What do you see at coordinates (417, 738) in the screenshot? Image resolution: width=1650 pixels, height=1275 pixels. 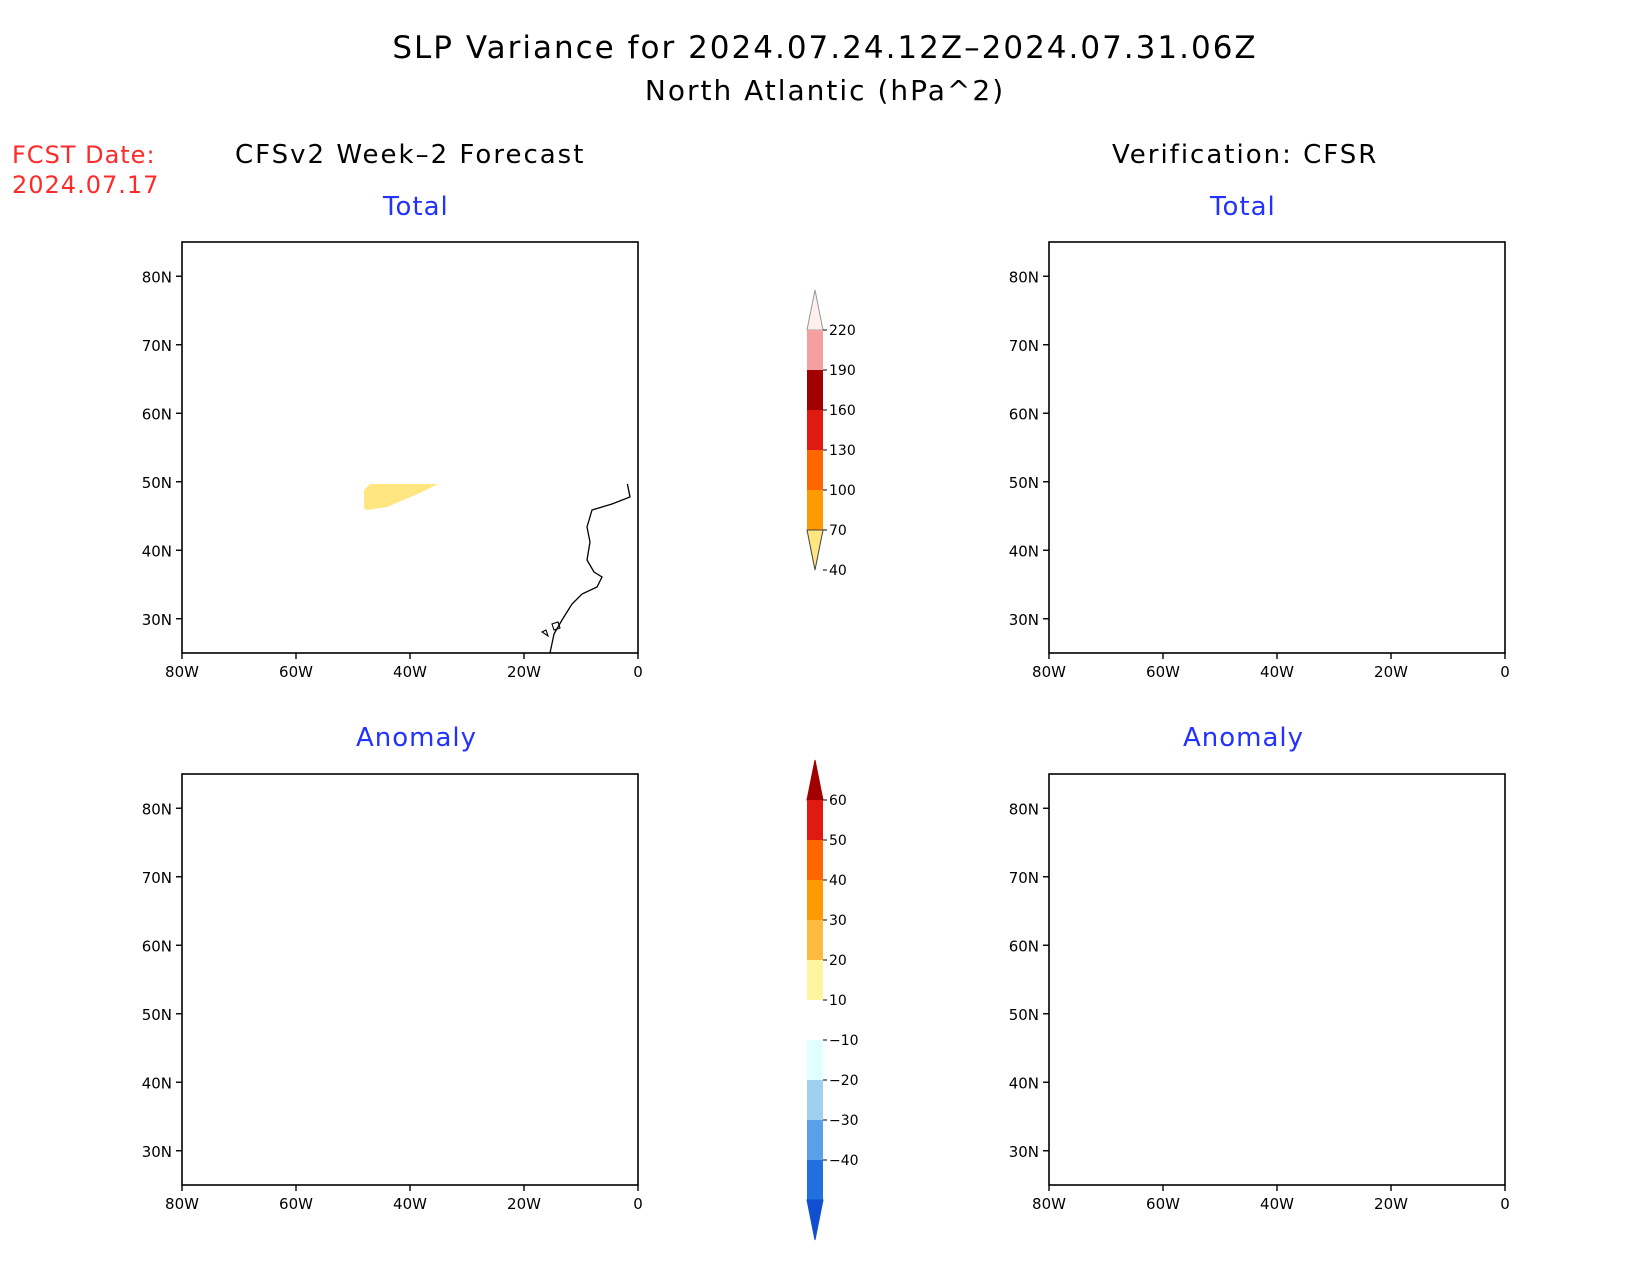 I see `panel-title-bottom-left: Anomaly` at bounding box center [417, 738].